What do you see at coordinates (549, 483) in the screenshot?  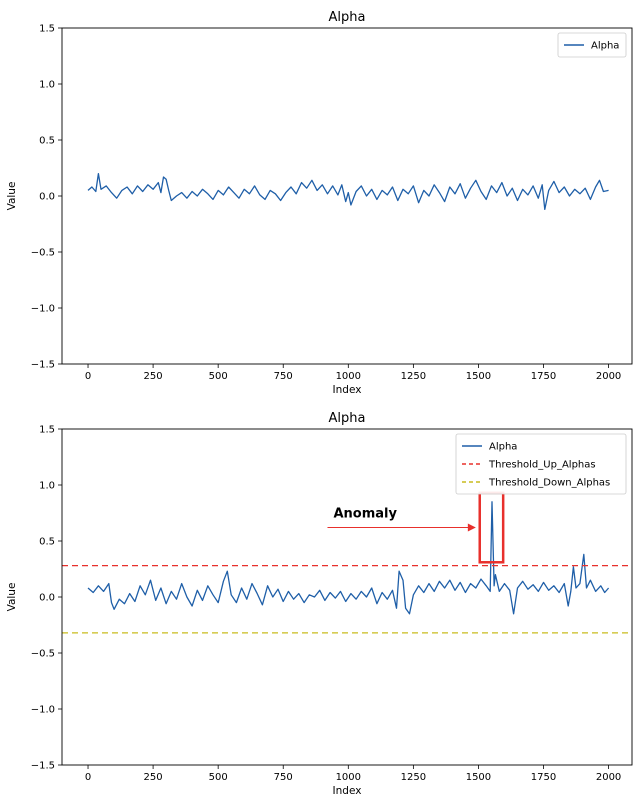 I see `legend-entry: Threshold_Down_Alphas` at bounding box center [549, 483].